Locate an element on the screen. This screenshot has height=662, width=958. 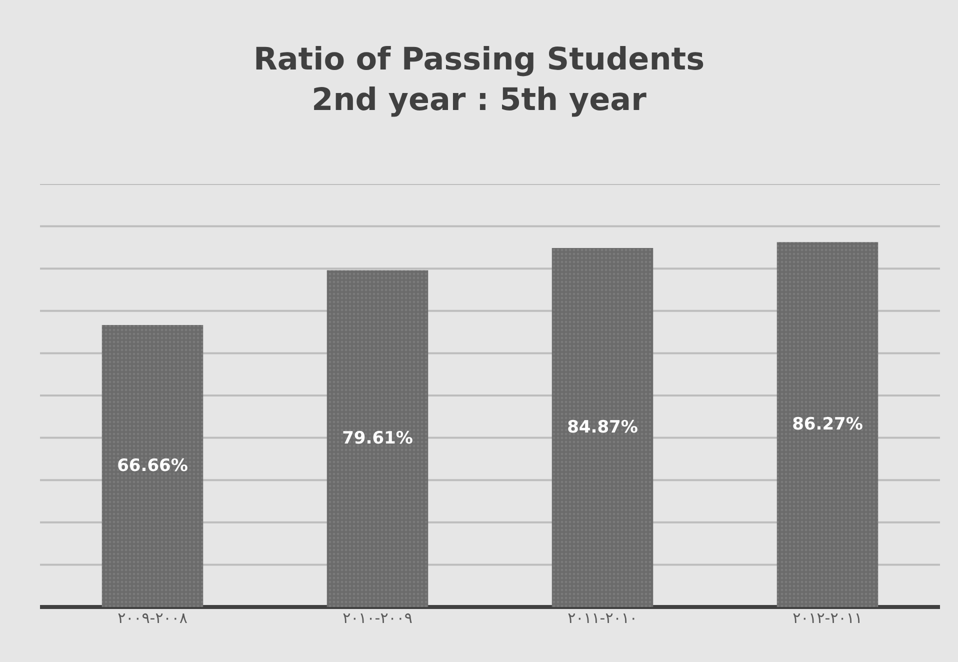
data-label: 79.61% is located at coordinates (377, 438).